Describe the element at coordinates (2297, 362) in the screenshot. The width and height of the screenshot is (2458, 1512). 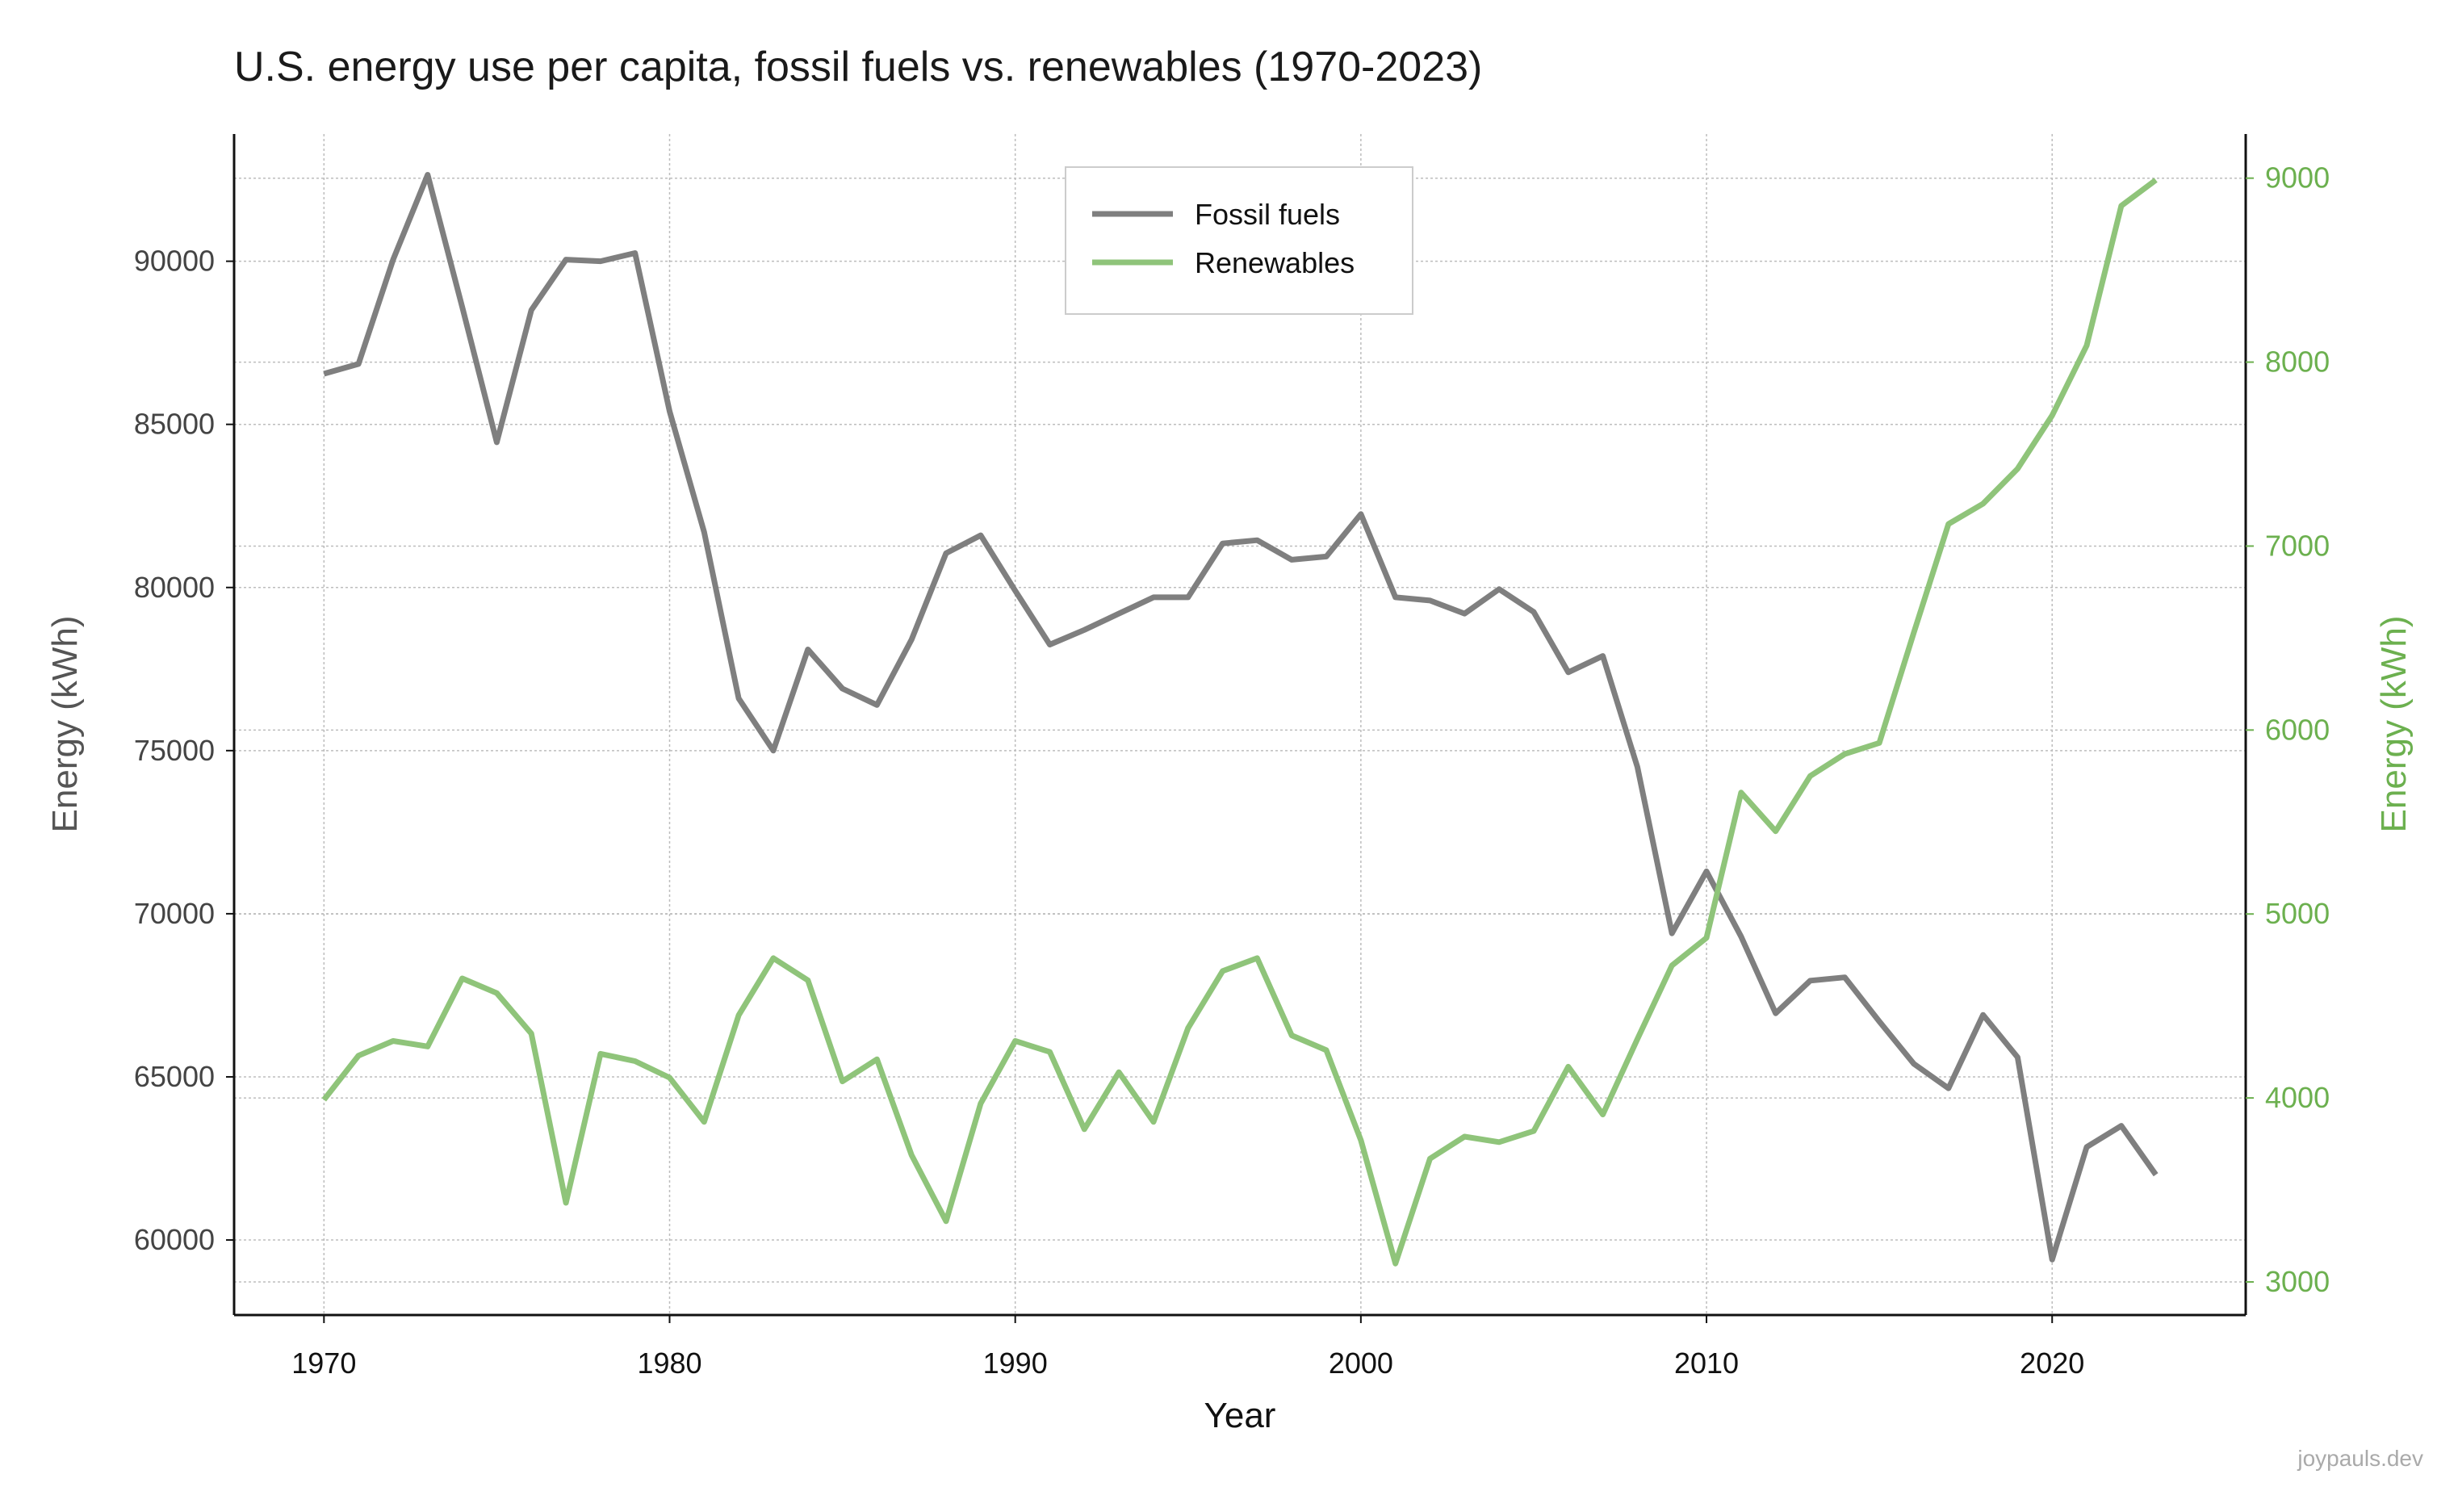
I see `right-tick-label: 8000` at that location.